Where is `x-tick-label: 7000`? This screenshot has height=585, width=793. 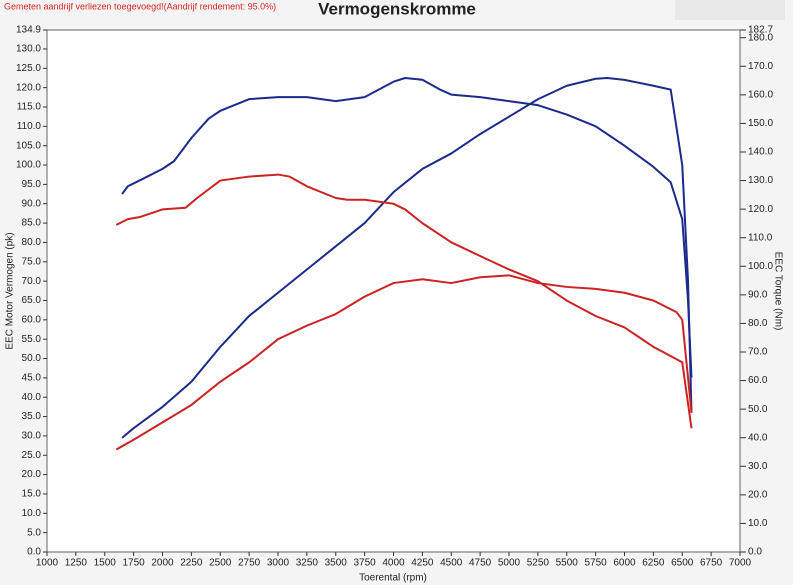
x-tick-label: 7000 is located at coordinates (740, 563).